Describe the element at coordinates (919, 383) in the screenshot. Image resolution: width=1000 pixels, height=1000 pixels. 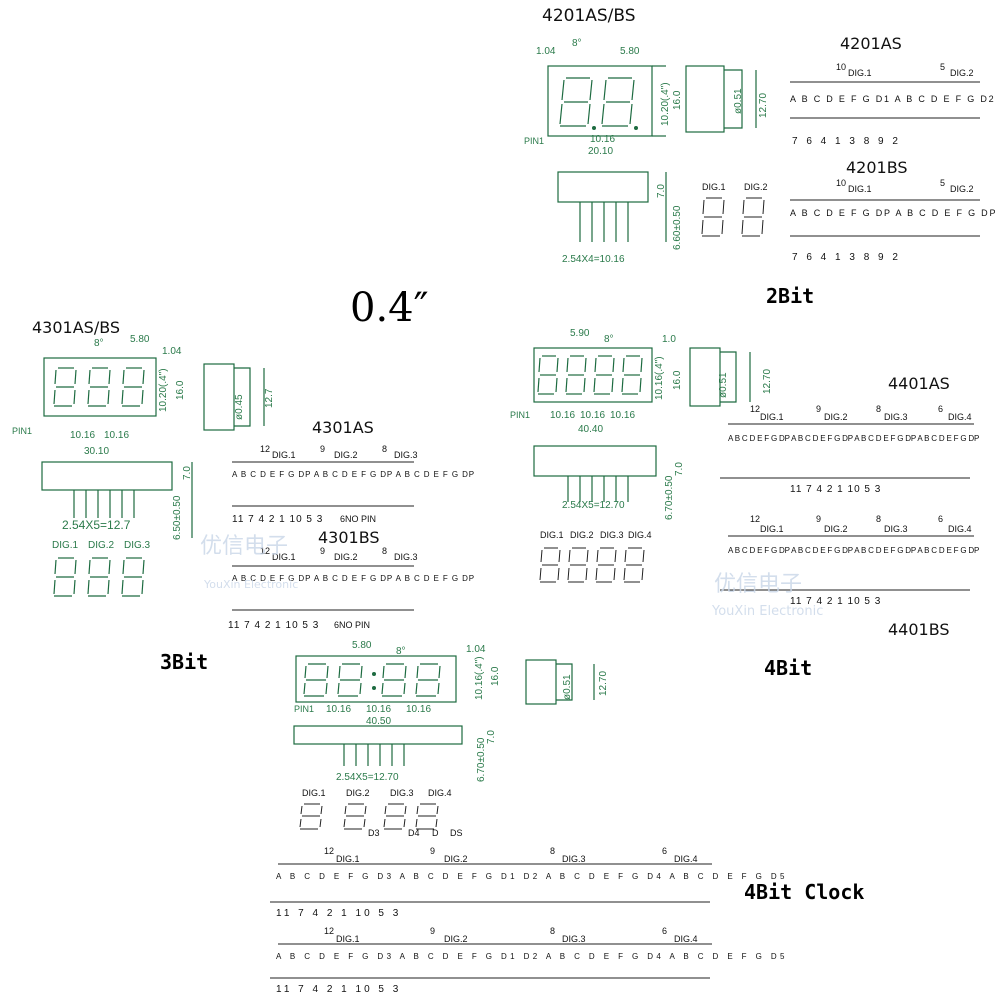
I see `part-label-4401as: 4401AS` at that location.